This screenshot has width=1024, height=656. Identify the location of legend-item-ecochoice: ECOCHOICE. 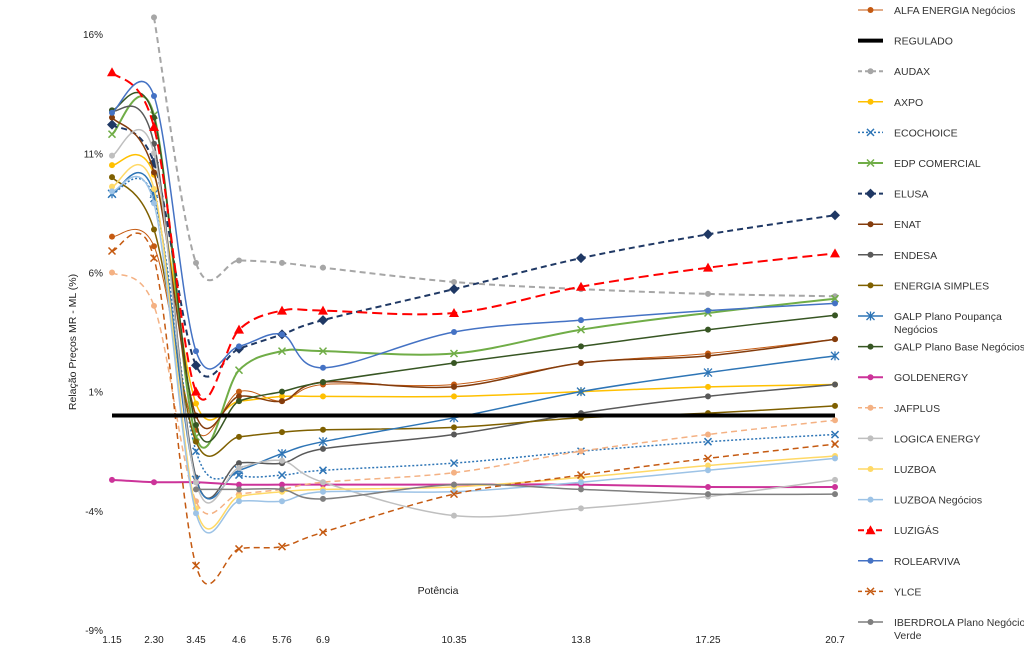
(908, 133).